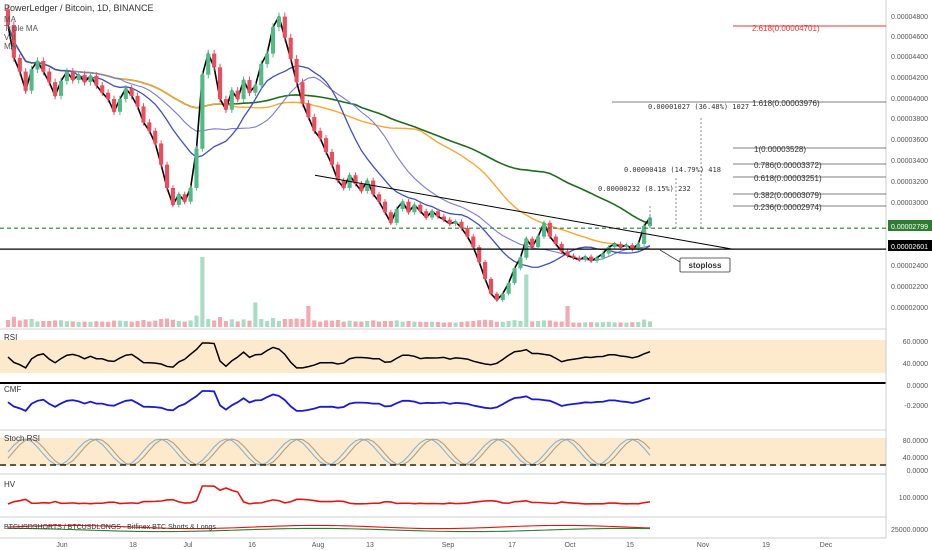  I want to click on study-label-vol: Vol, so click(9, 37).